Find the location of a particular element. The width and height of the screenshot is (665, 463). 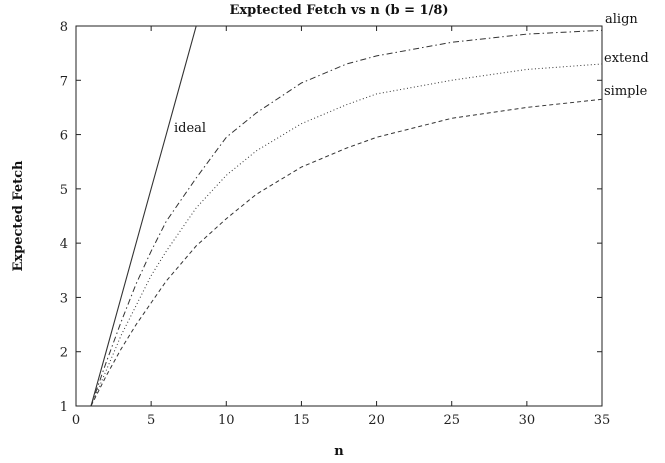

y-axis-label: Expected Fetch is located at coordinates (18, 216).